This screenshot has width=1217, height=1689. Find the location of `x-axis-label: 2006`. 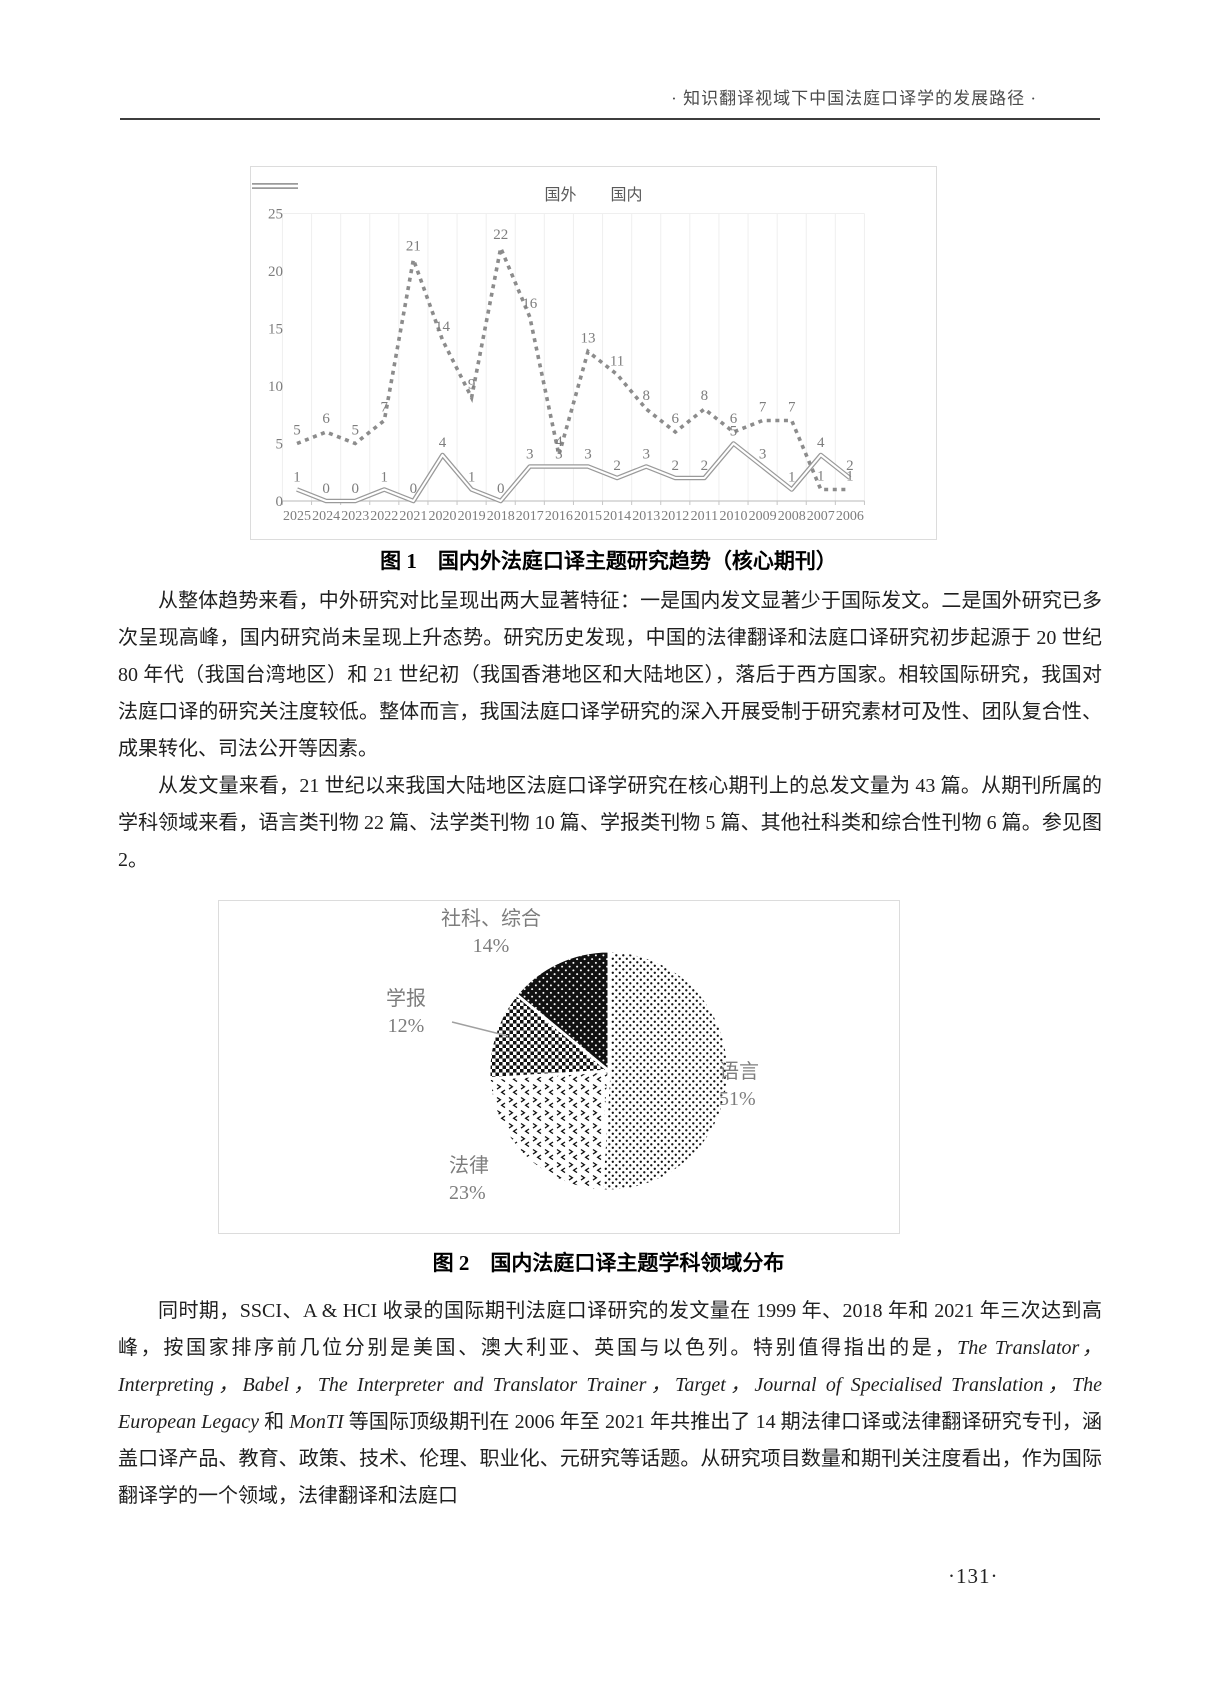

x-axis-label: 2006 is located at coordinates (850, 516).